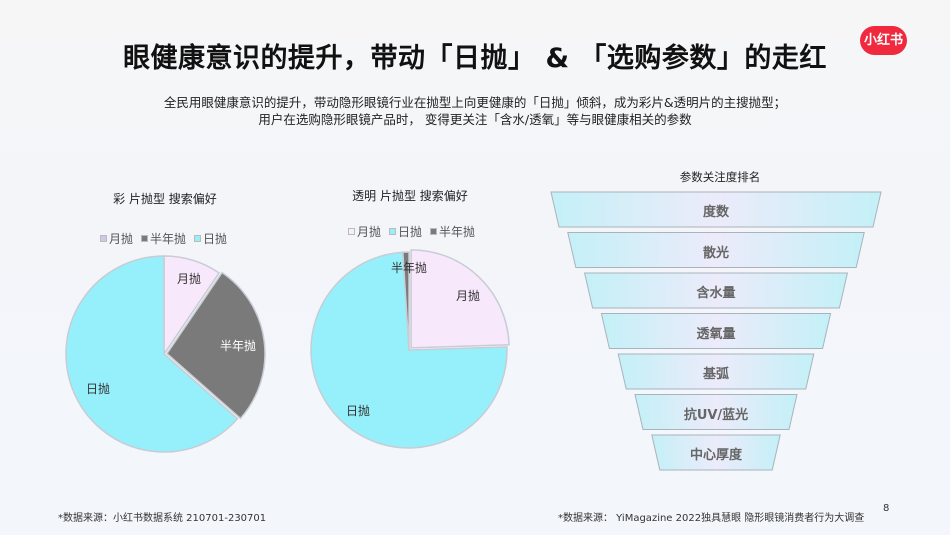 The image size is (950, 535). I want to click on funnel-label: 基弧, so click(715, 374).